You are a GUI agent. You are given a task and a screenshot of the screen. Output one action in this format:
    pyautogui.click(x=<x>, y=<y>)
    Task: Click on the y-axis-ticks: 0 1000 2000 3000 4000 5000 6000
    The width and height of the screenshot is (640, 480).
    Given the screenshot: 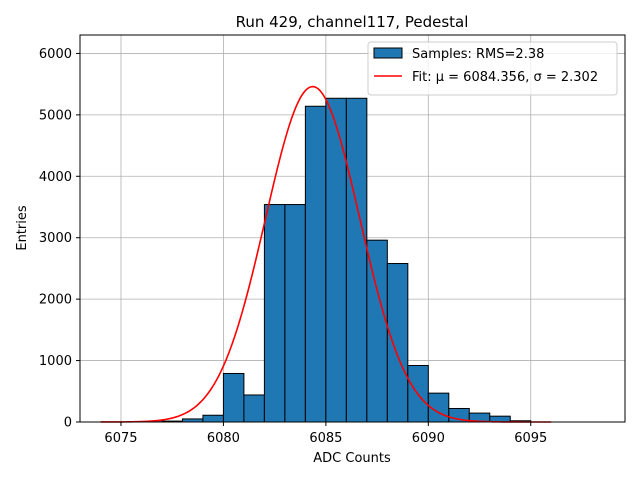 What is the action you would take?
    pyautogui.click(x=59, y=239)
    